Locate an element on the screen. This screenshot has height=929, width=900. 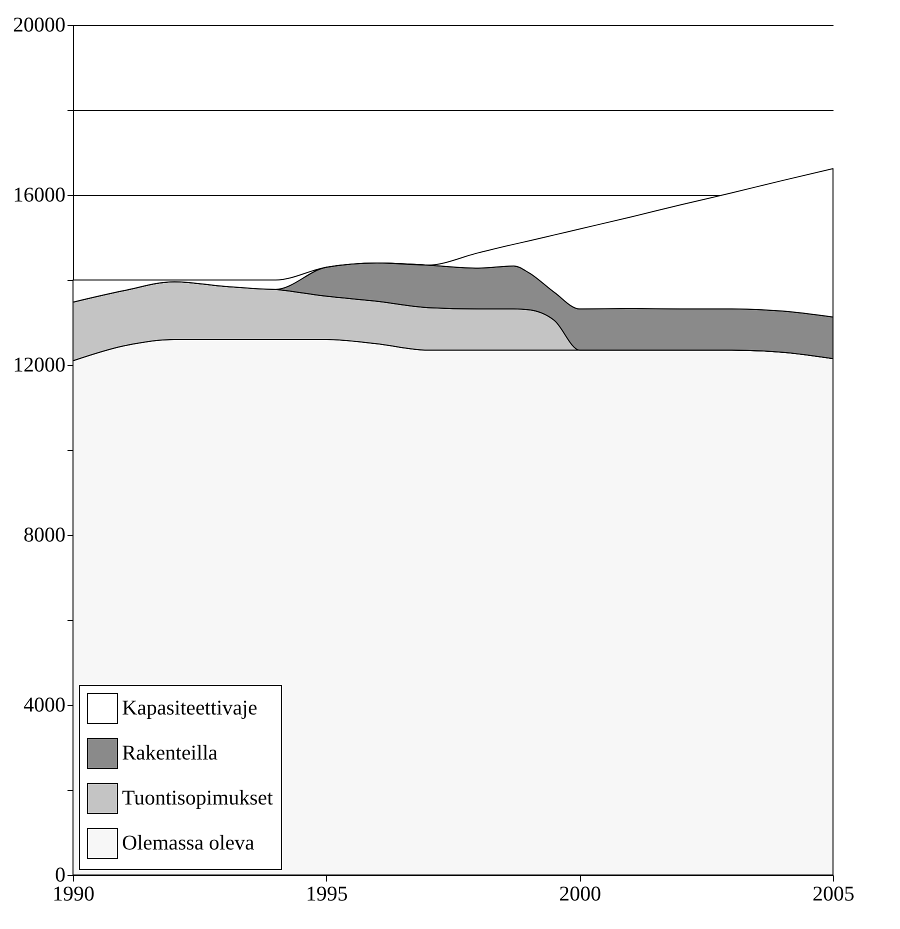
y-tick-label: 20000 is located at coordinates (39, 24).